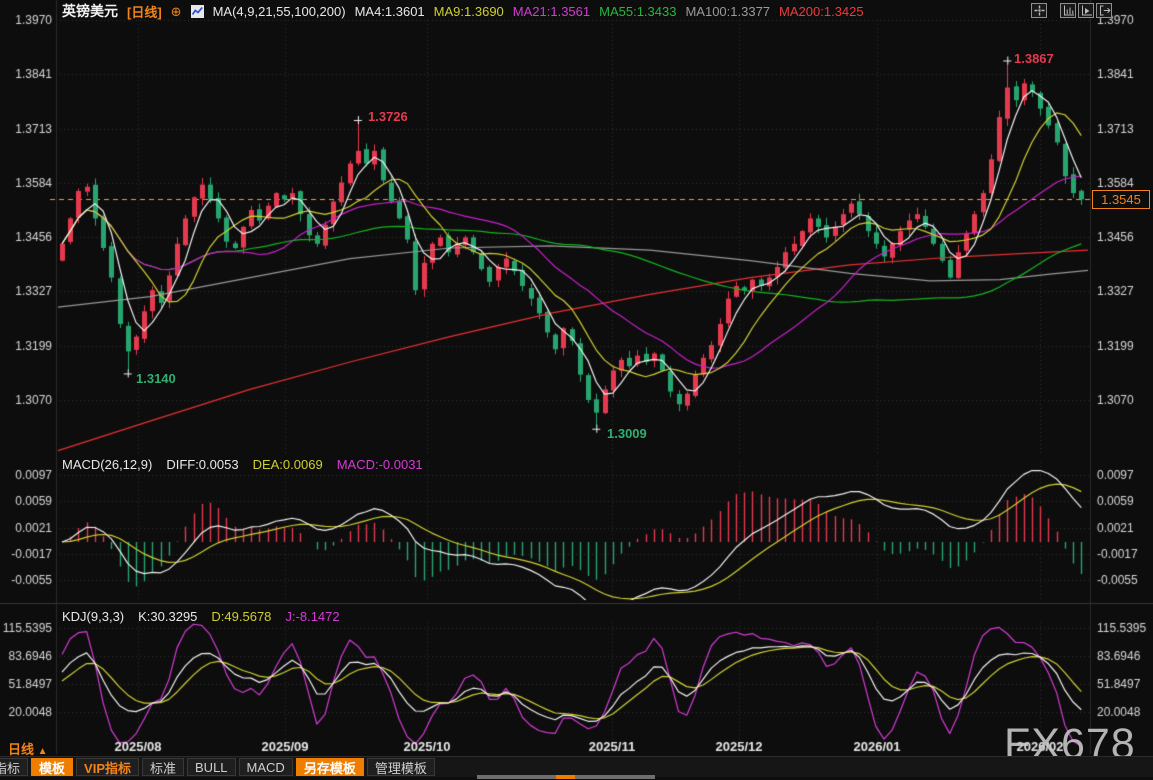 Image resolution: width=1153 pixels, height=780 pixels. What do you see at coordinates (107, 767) in the screenshot?
I see `tab-vip-indicator: VIP指标` at bounding box center [107, 767].